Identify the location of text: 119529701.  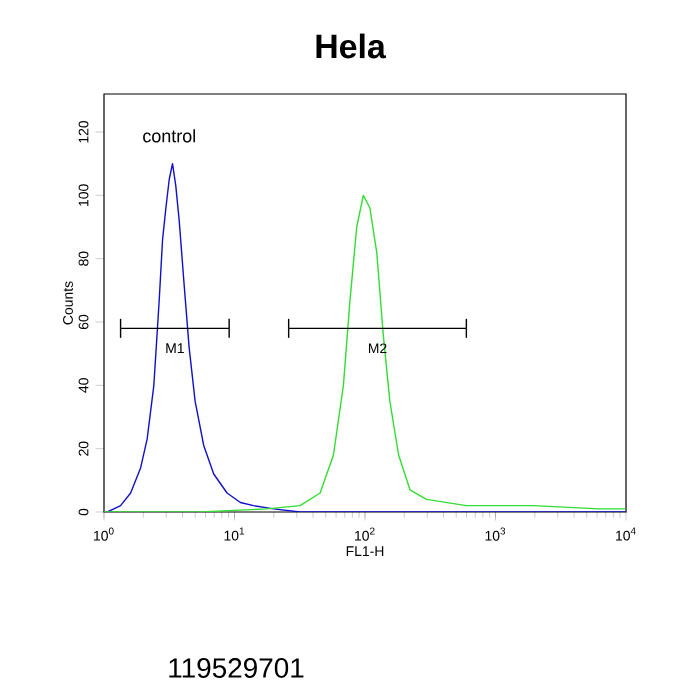
(236, 668).